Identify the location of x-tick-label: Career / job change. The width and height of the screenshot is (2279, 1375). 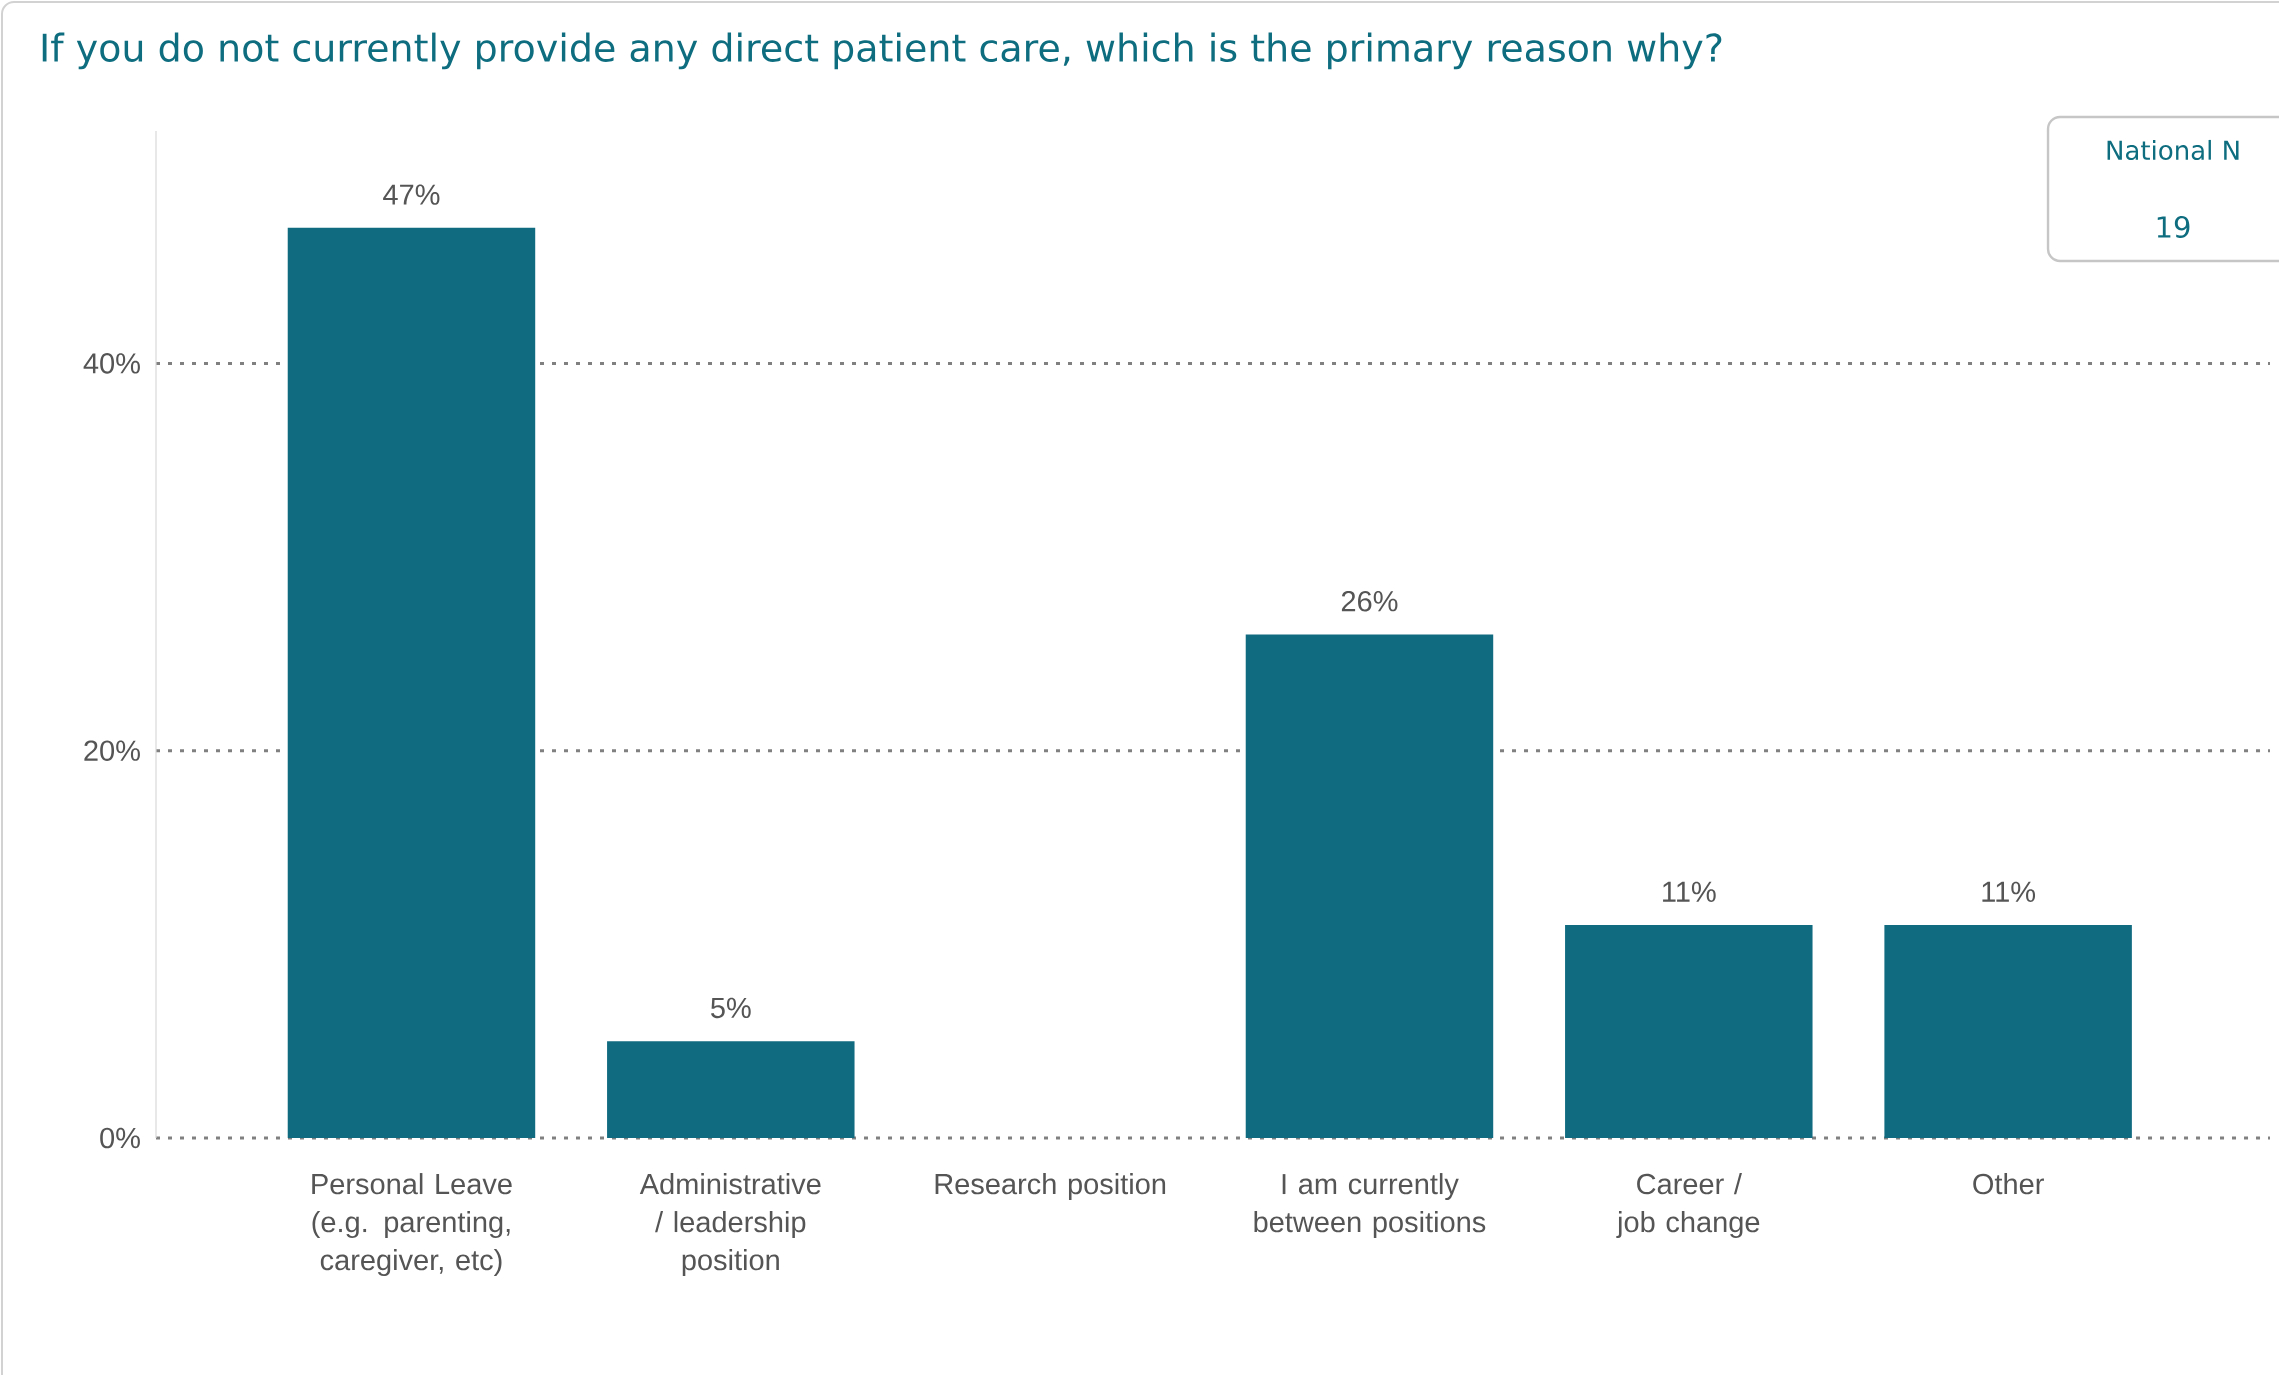
(1688, 1206).